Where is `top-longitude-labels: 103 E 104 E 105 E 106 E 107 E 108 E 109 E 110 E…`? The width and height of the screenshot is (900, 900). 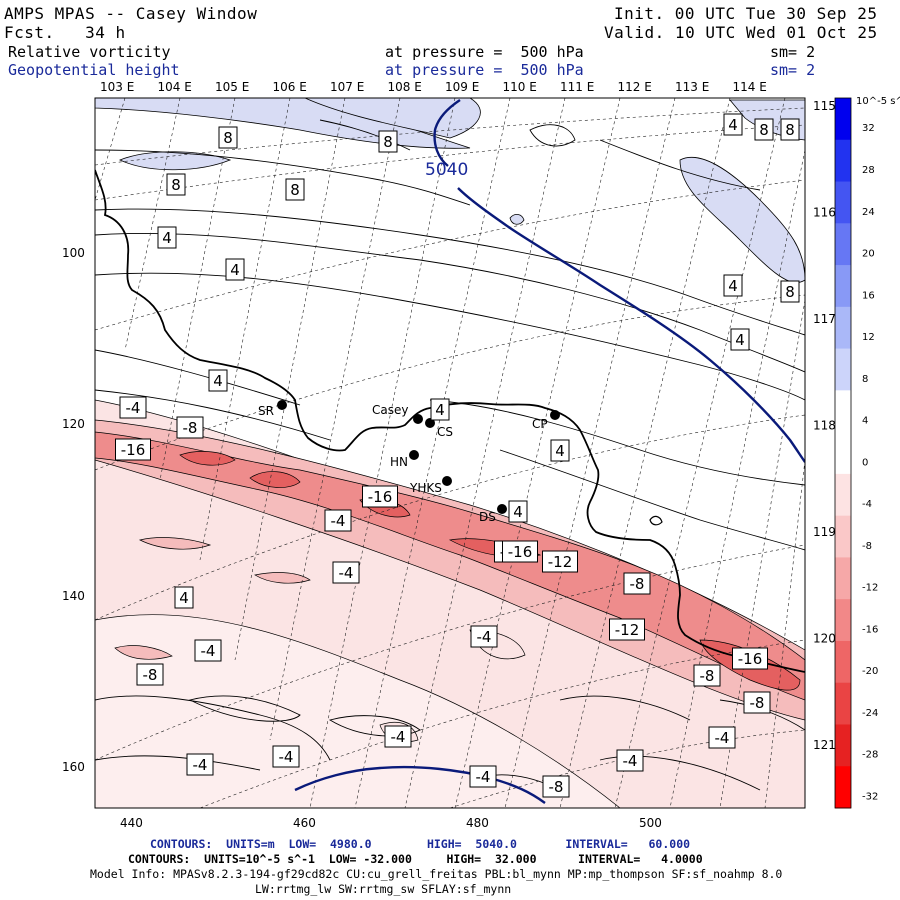
top-longitude-labels: 103 E 104 E 105 E 106 E 107 E 108 E 109 E 110 E… is located at coordinates (433, 87).